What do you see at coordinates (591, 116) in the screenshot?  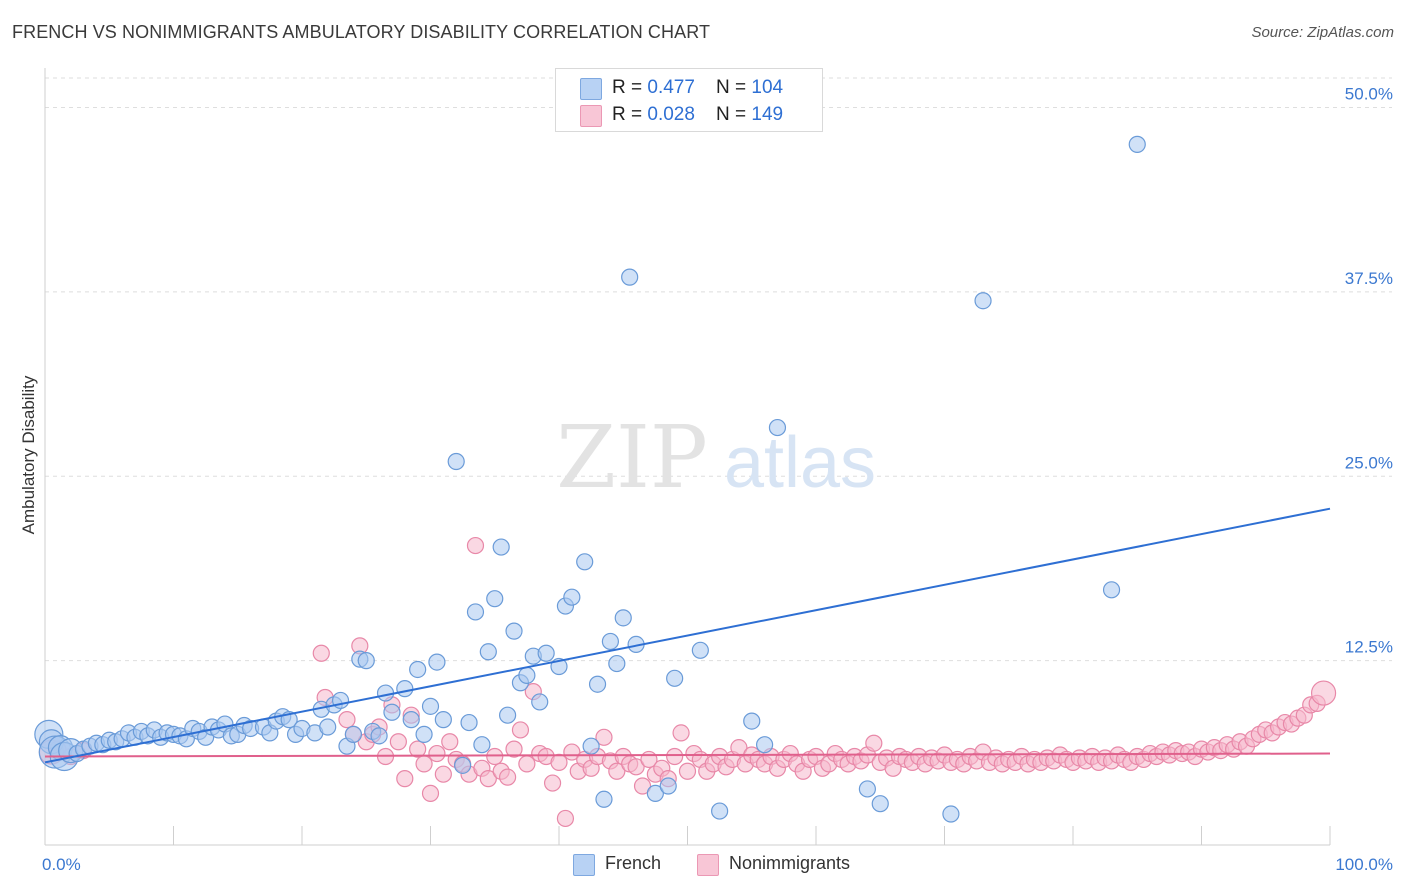 I see `nonimmigrants-swatch` at bounding box center [591, 116].